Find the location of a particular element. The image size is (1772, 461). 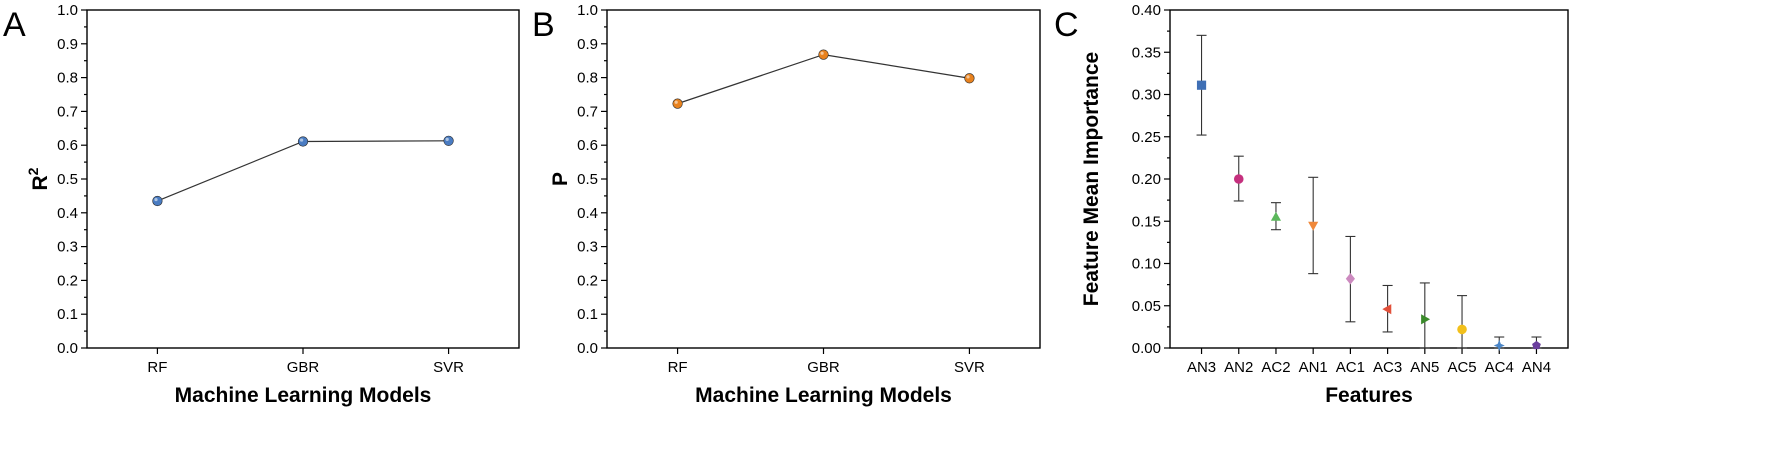

y-axis-title: Feature Mean Importance is located at coordinates (1091, 179).